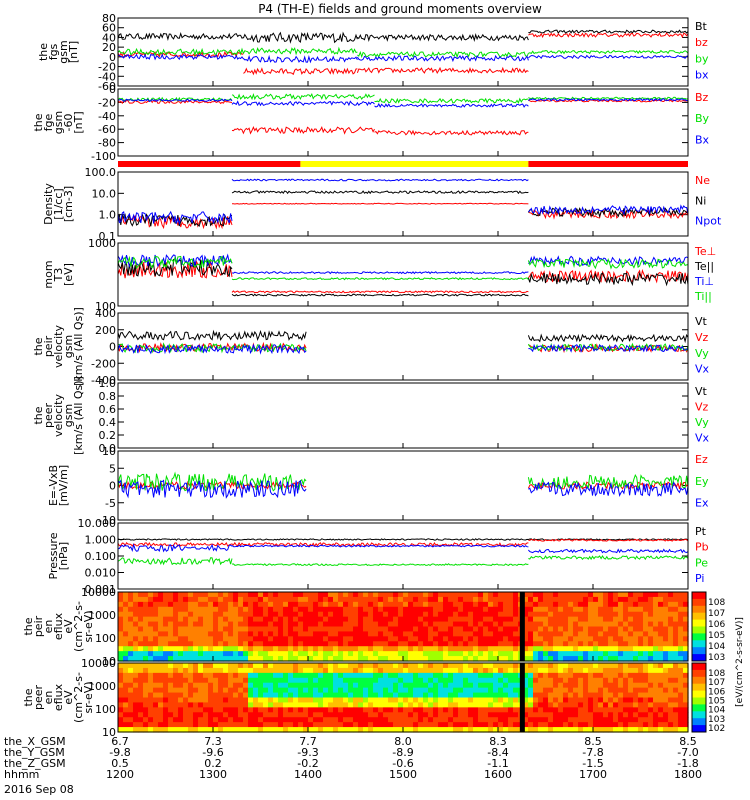 The height and width of the screenshot is (800, 750). I want to click on ytick-label: 1000, so click(102, 686).